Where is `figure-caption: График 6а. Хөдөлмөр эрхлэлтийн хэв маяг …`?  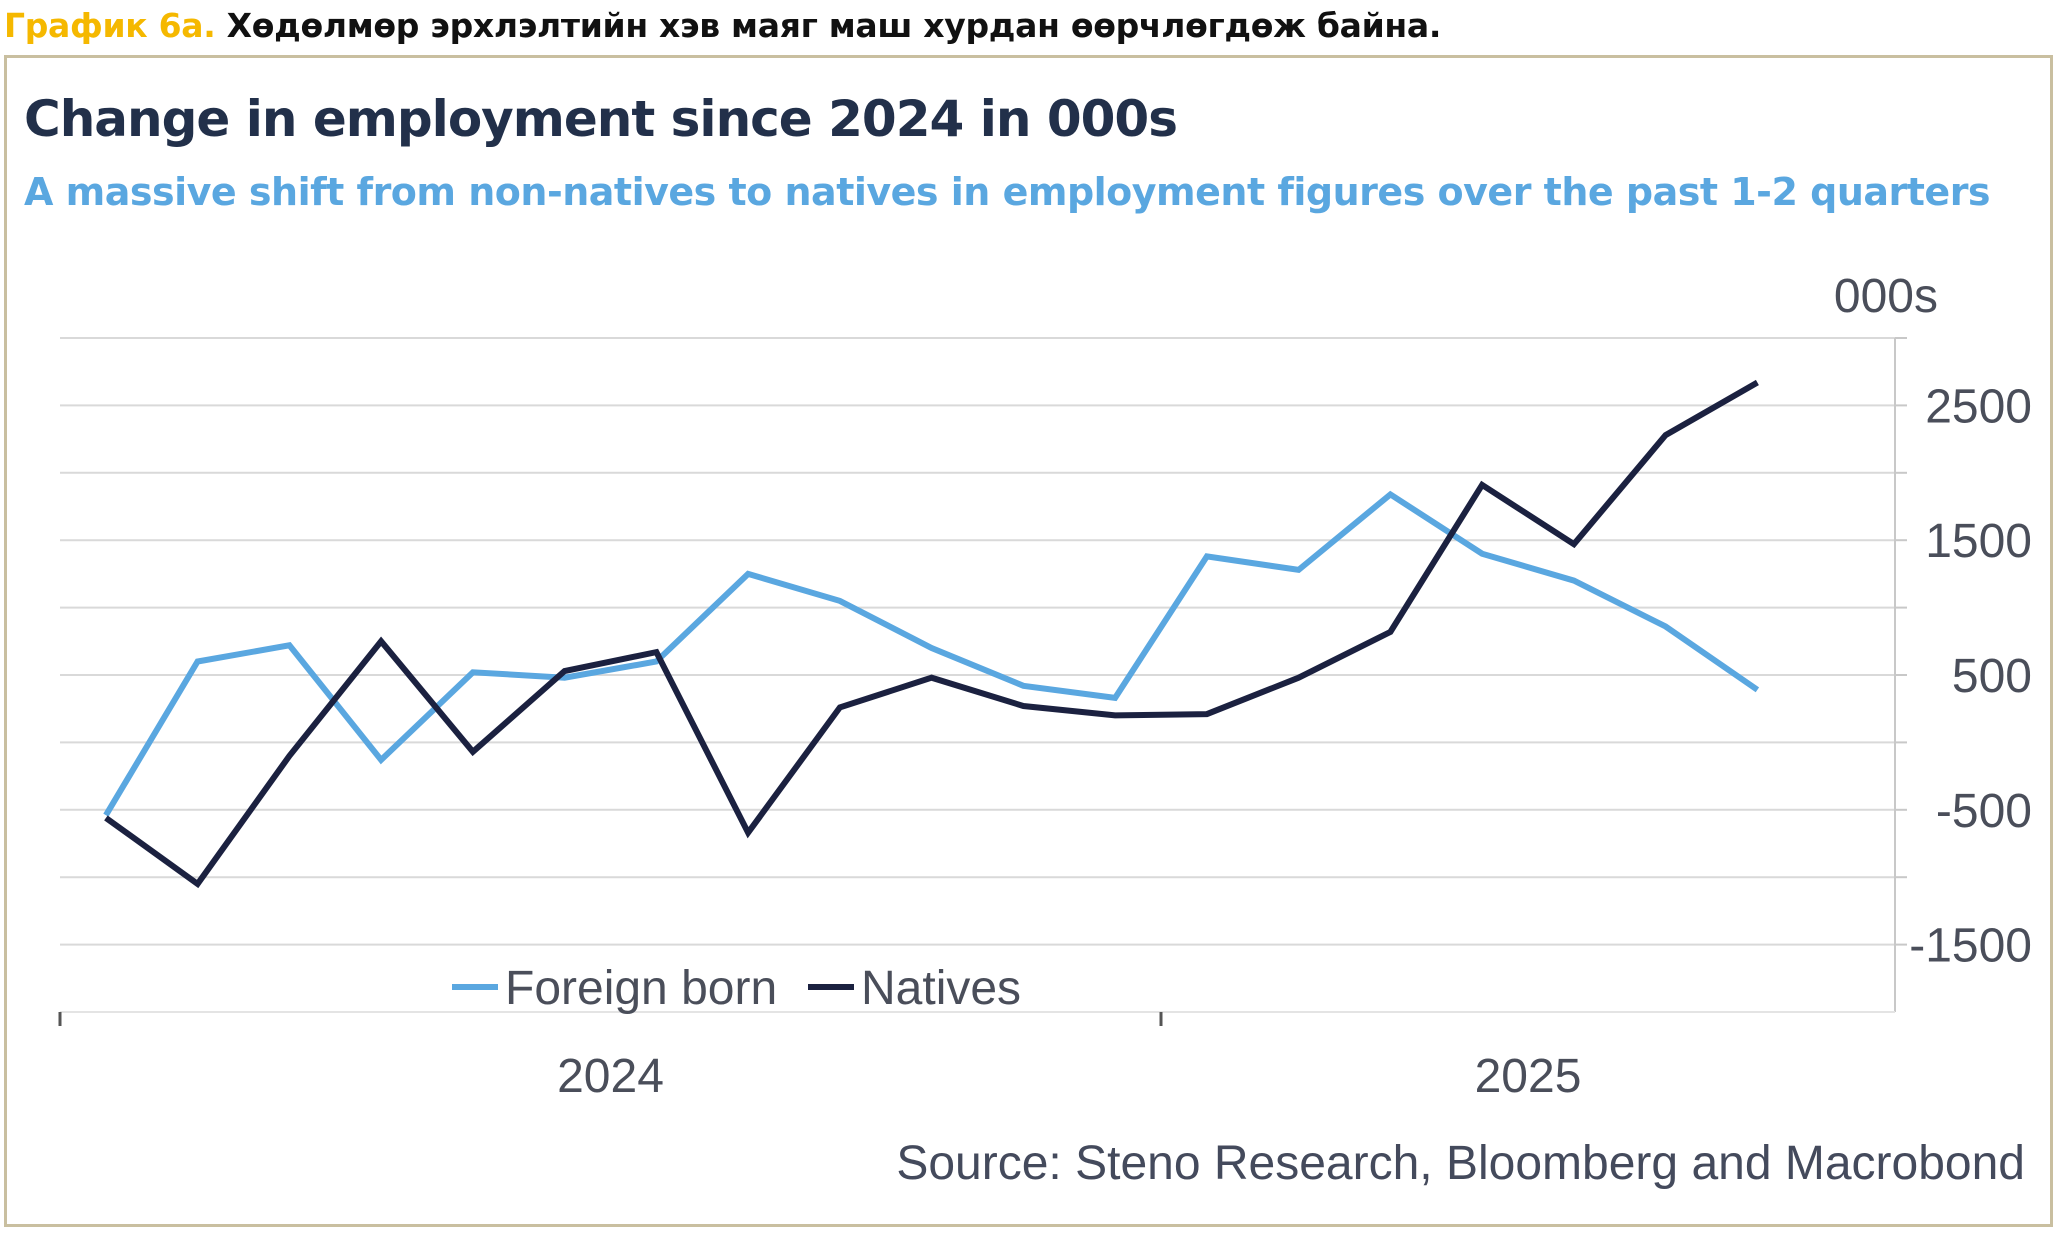
figure-caption: График 6а. Хөдөлмөр эрхлэлтийн хэв маяг … is located at coordinates (722, 26).